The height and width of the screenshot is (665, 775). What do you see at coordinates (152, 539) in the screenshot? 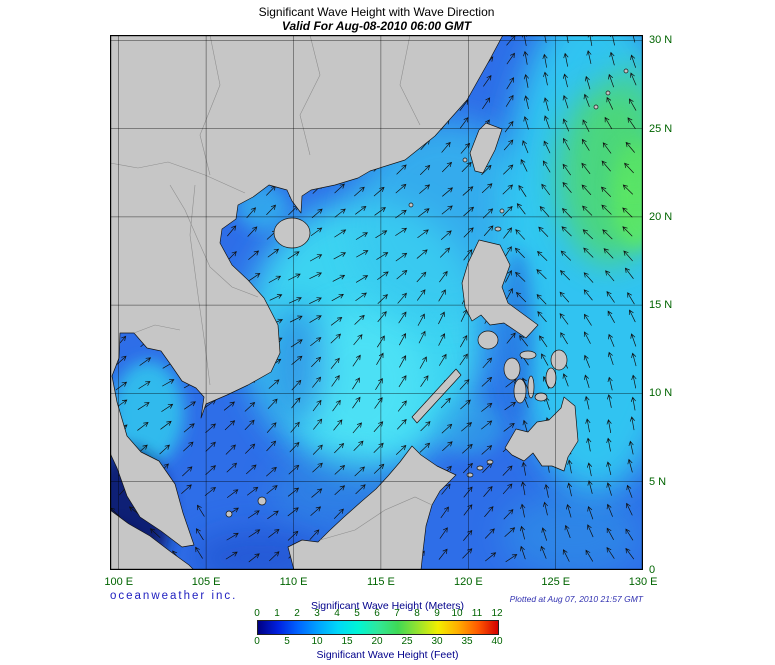
I see `sumatra-island` at bounding box center [152, 539].